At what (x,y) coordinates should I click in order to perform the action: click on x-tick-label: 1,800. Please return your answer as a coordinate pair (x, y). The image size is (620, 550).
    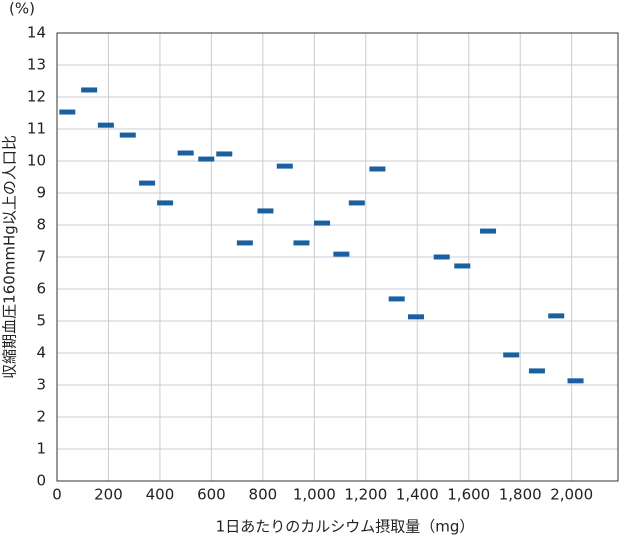
    Looking at the image, I should click on (520, 495).